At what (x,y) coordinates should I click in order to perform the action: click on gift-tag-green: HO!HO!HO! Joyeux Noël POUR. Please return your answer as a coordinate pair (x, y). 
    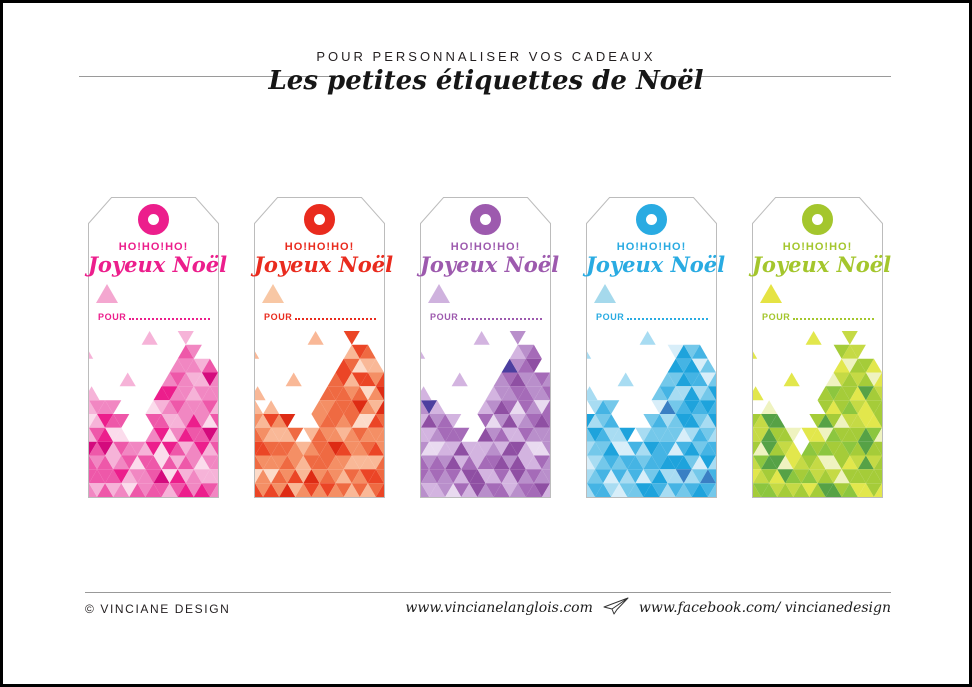
    Looking at the image, I should click on (822, 347).